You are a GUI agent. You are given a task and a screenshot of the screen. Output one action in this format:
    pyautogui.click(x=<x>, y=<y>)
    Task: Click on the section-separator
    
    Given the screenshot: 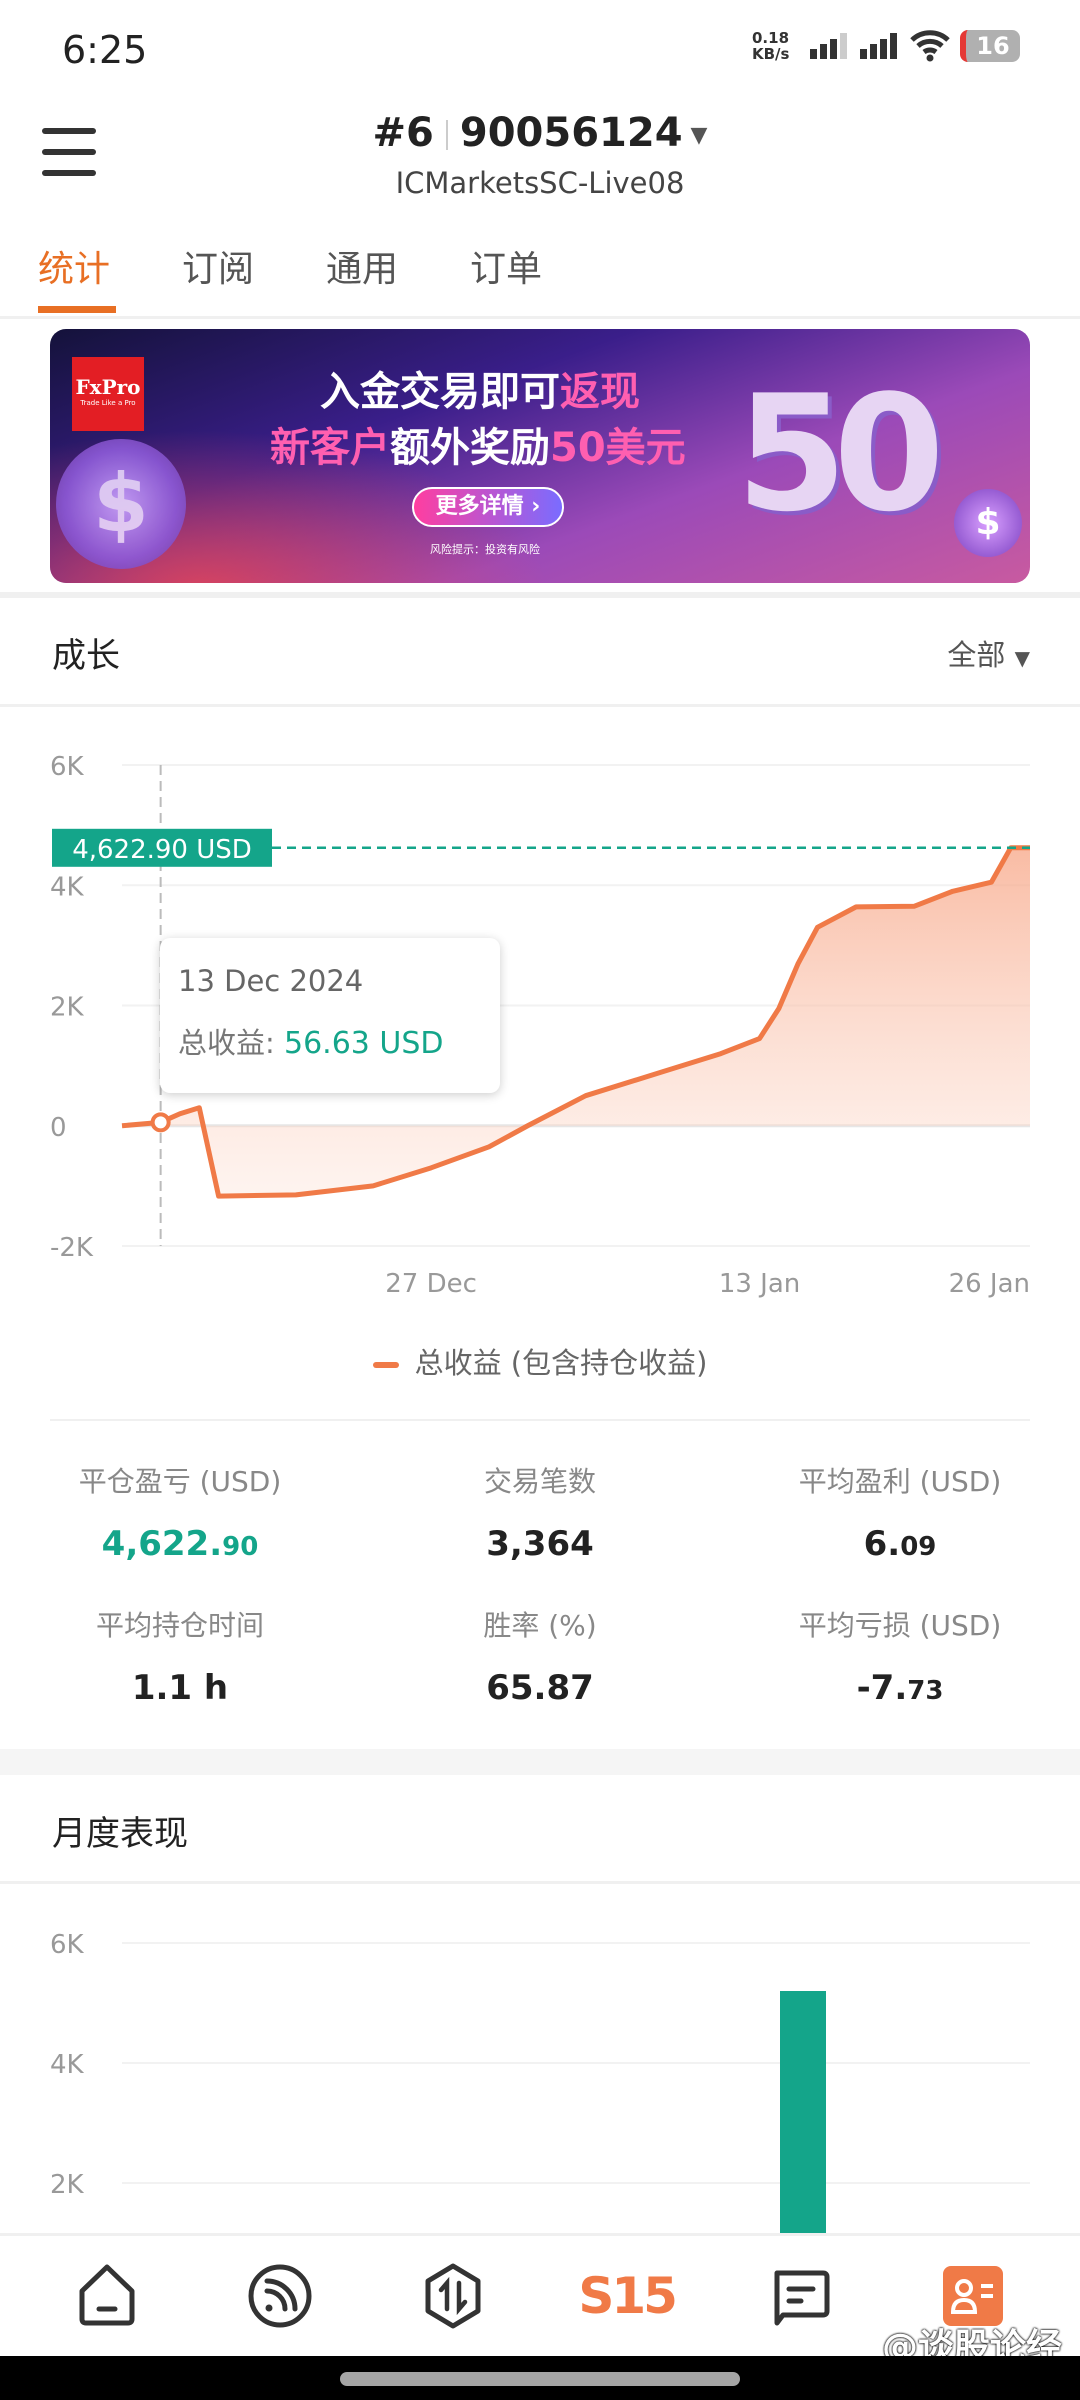 What is the action you would take?
    pyautogui.click(x=540, y=1762)
    